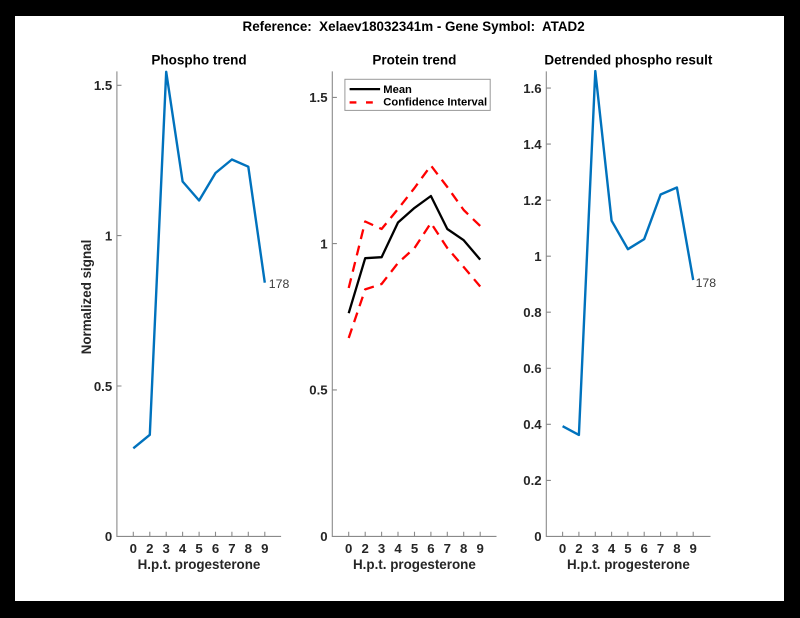 The image size is (800, 618). What do you see at coordinates (532, 200) in the screenshot?
I see `svg-text: 1.2` at bounding box center [532, 200].